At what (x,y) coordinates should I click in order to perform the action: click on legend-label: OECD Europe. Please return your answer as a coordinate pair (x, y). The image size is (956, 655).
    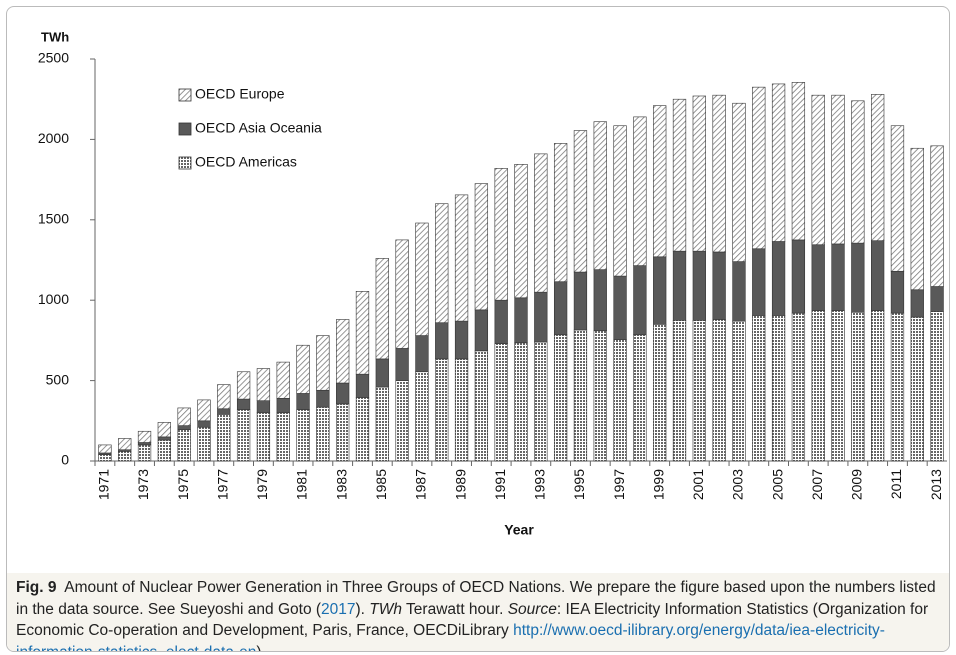
    Looking at the image, I should click on (240, 94).